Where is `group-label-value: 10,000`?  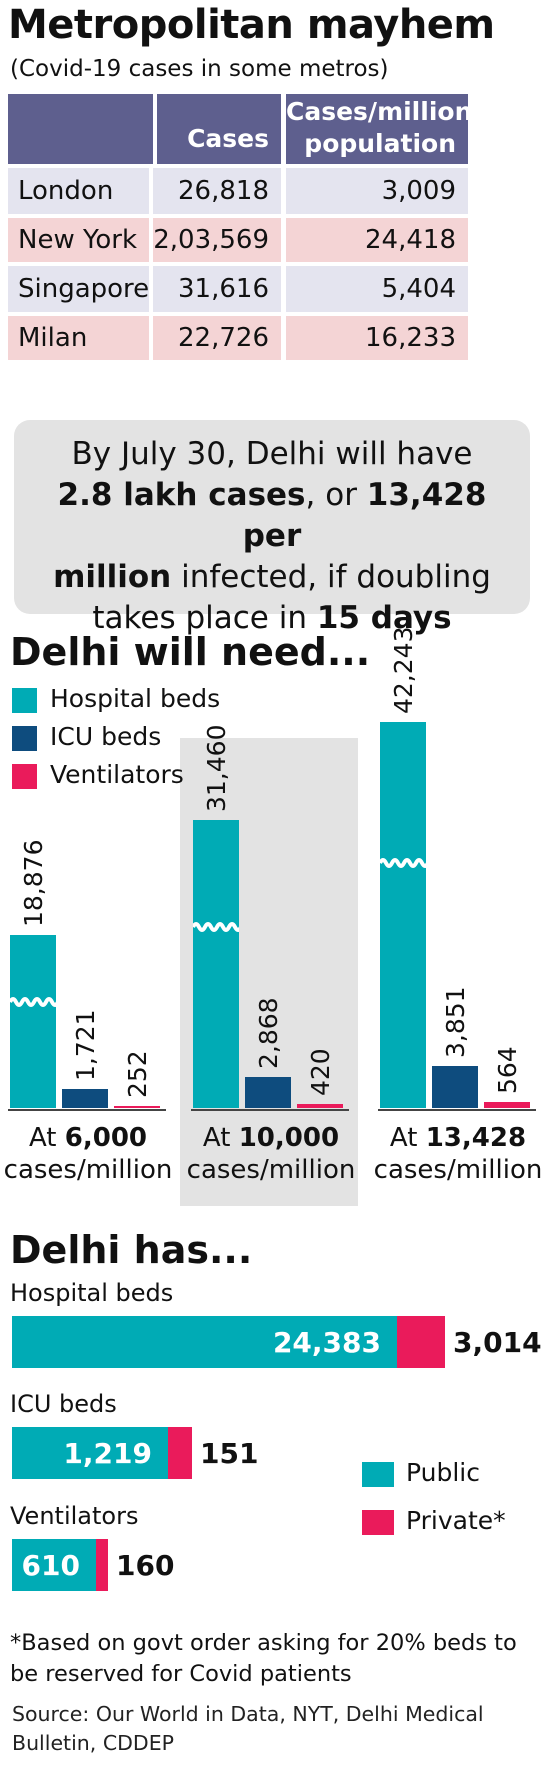
group-label-value: 10,000 is located at coordinates (289, 1138).